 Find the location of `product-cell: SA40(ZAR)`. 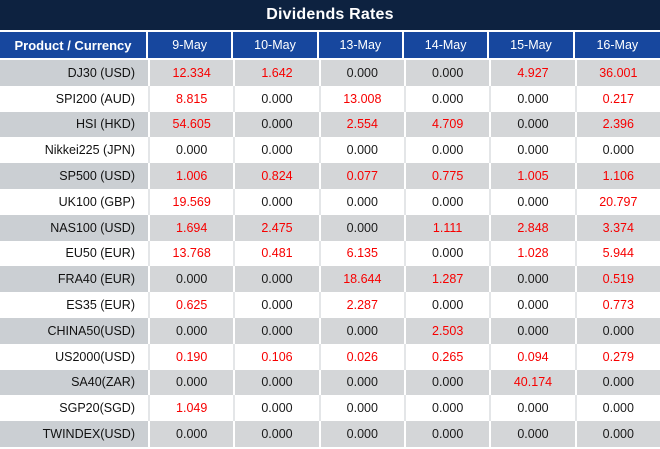

product-cell: SA40(ZAR) is located at coordinates (74, 382).